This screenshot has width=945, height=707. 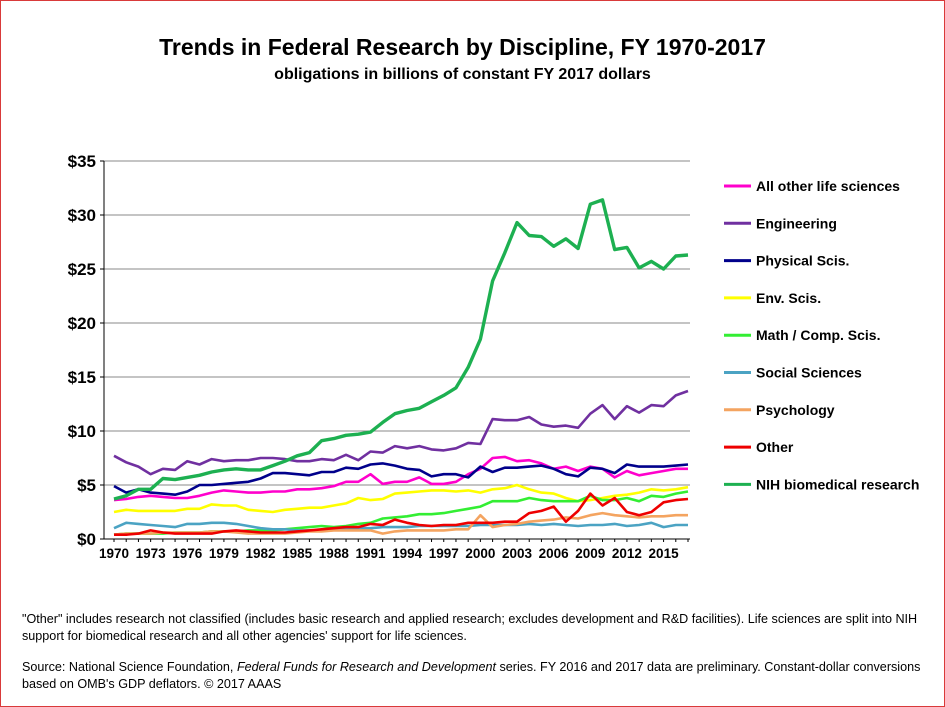 What do you see at coordinates (86, 539) in the screenshot?
I see `y-tick-label: $0` at bounding box center [86, 539].